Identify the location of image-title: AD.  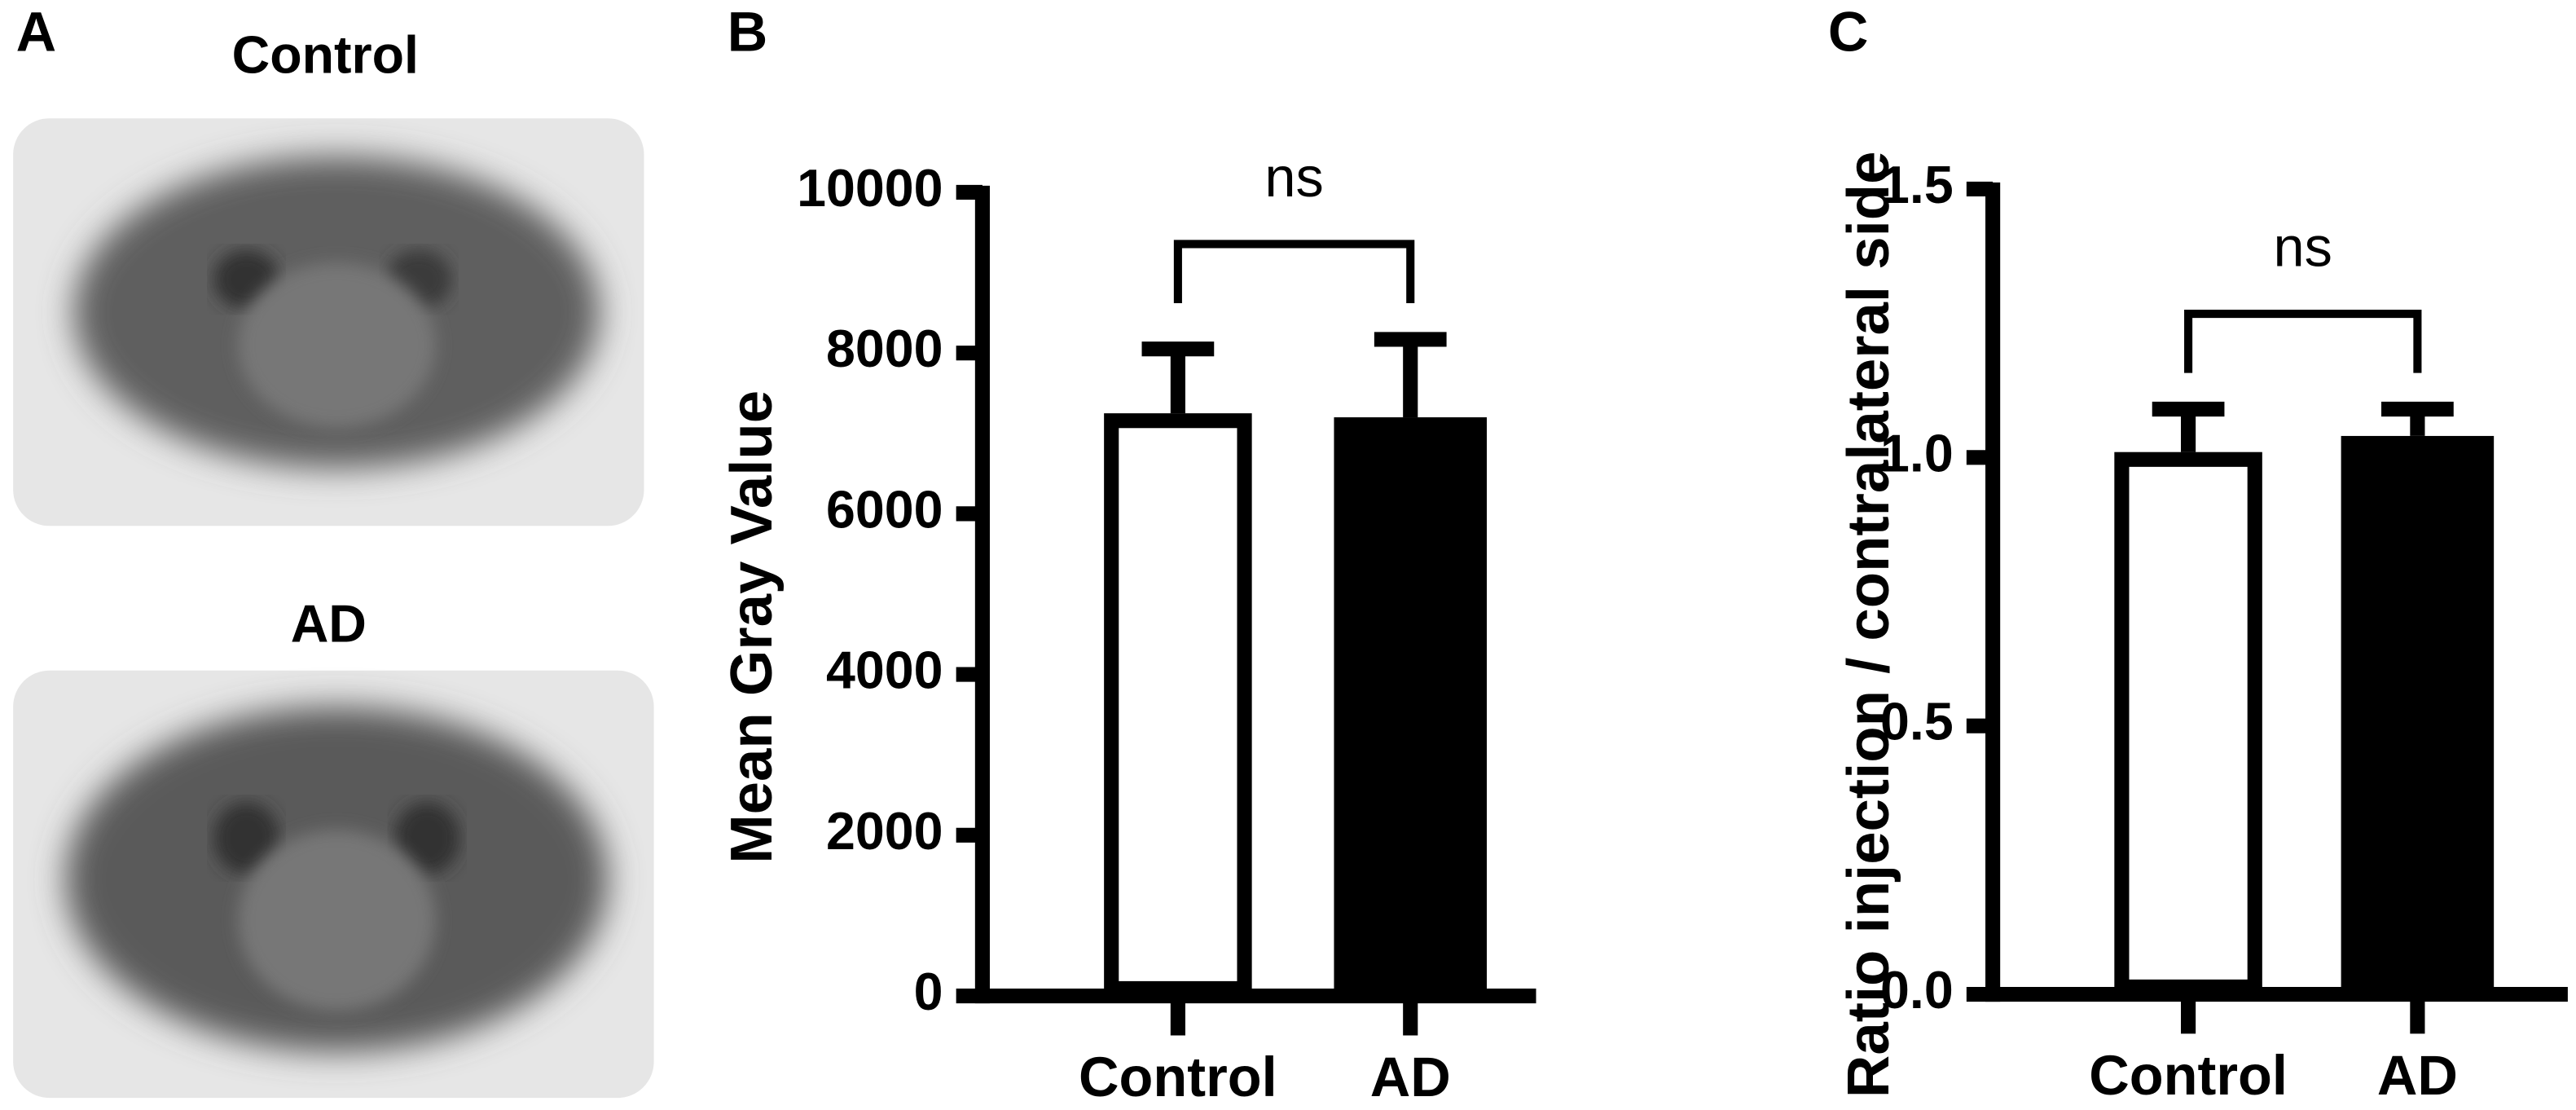
(329, 623).